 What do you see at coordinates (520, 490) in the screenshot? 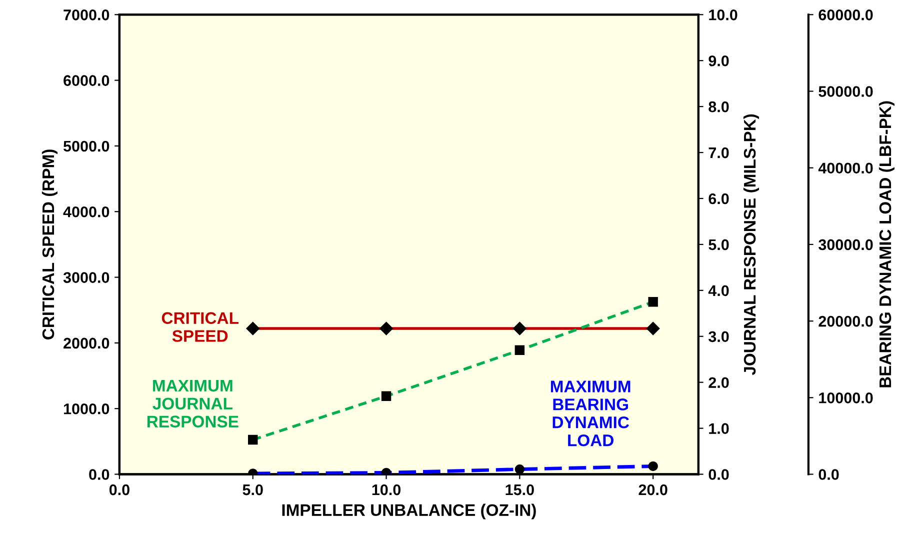
I see `x-tick-label: 15.0` at bounding box center [520, 490].